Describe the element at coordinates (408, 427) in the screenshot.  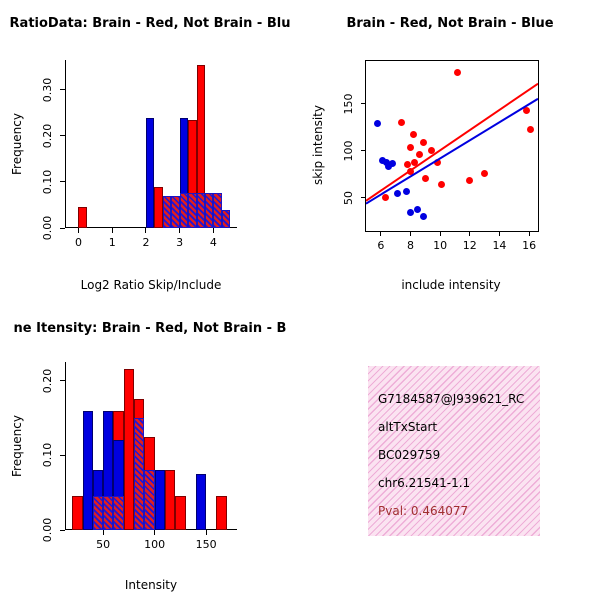
I see `info-event-type: altTxStart` at that location.